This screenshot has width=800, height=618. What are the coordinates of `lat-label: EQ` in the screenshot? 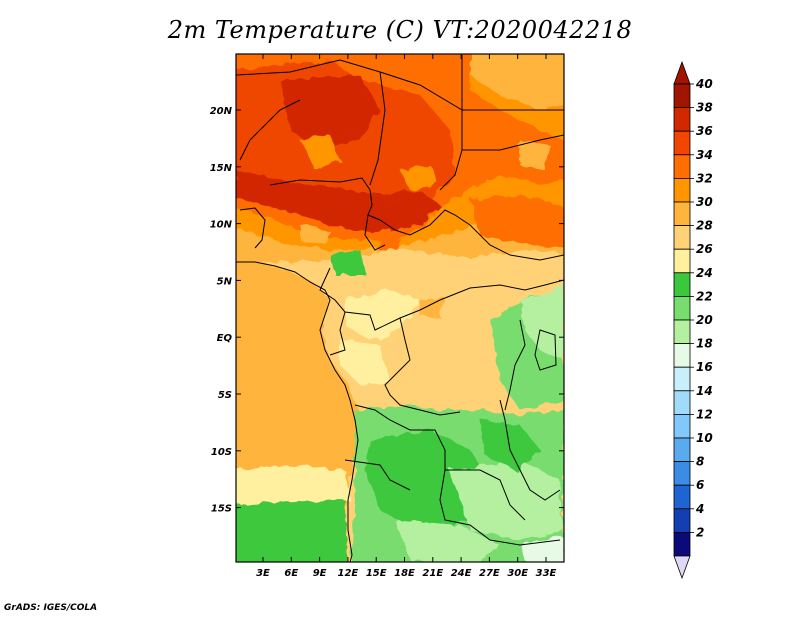 It's located at (225, 338).